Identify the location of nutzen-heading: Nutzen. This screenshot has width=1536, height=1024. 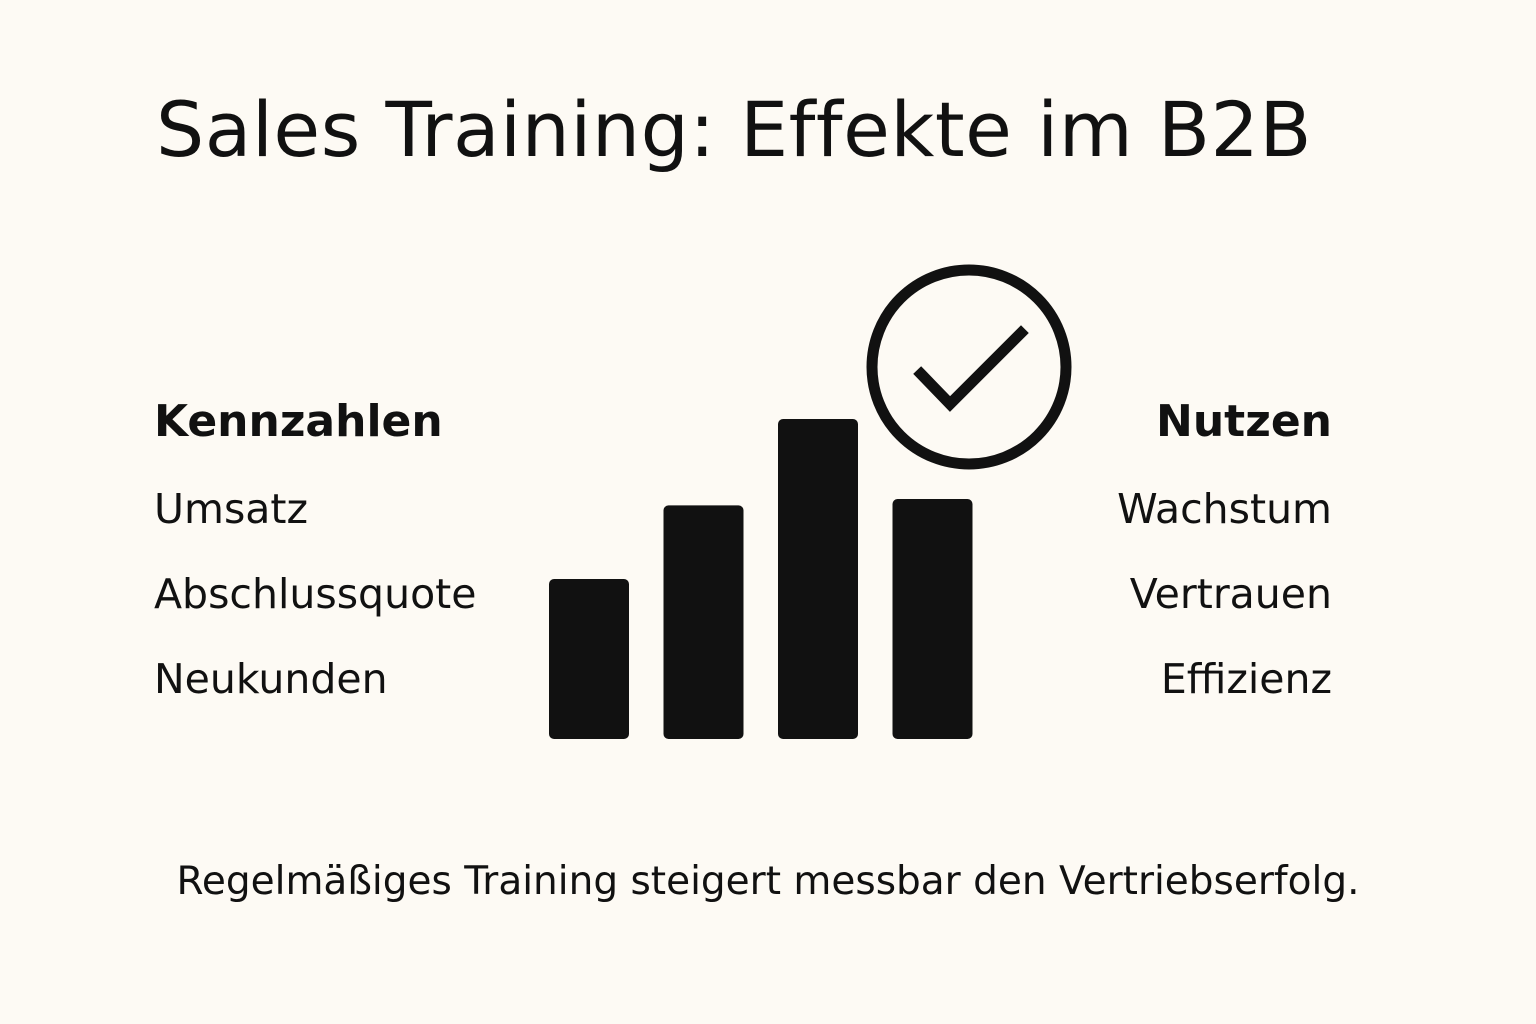
(1244, 421).